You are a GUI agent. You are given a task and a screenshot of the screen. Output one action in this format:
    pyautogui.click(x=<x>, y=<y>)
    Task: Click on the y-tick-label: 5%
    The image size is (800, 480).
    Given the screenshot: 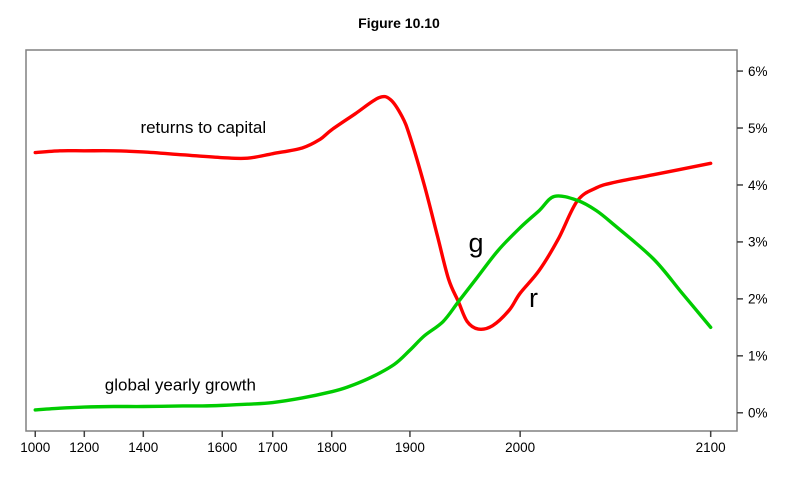 What is the action you would take?
    pyautogui.click(x=758, y=128)
    